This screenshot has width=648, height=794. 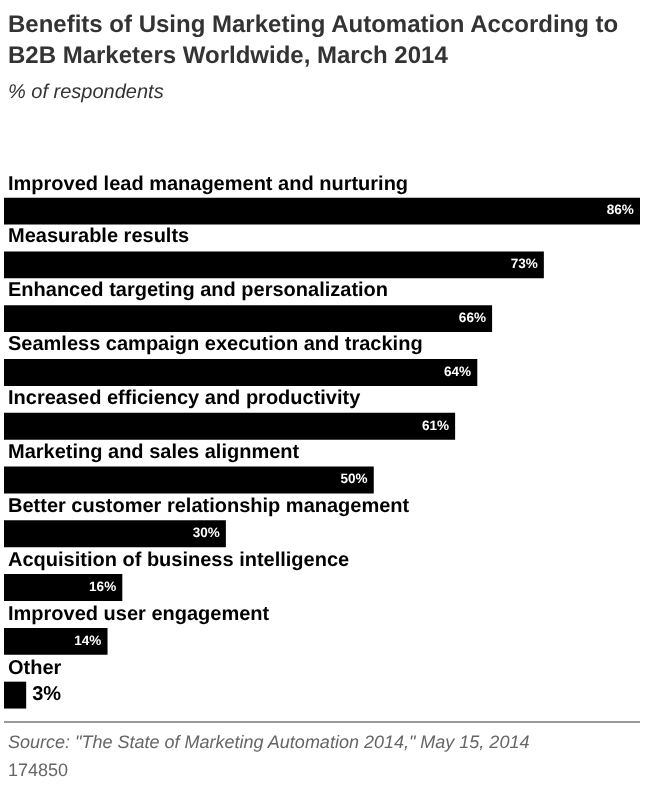 I want to click on chart-title: Benefits of Using Marketing Automation According to B2B Marketers Worldwide, March 2014, so click(x=313, y=40).